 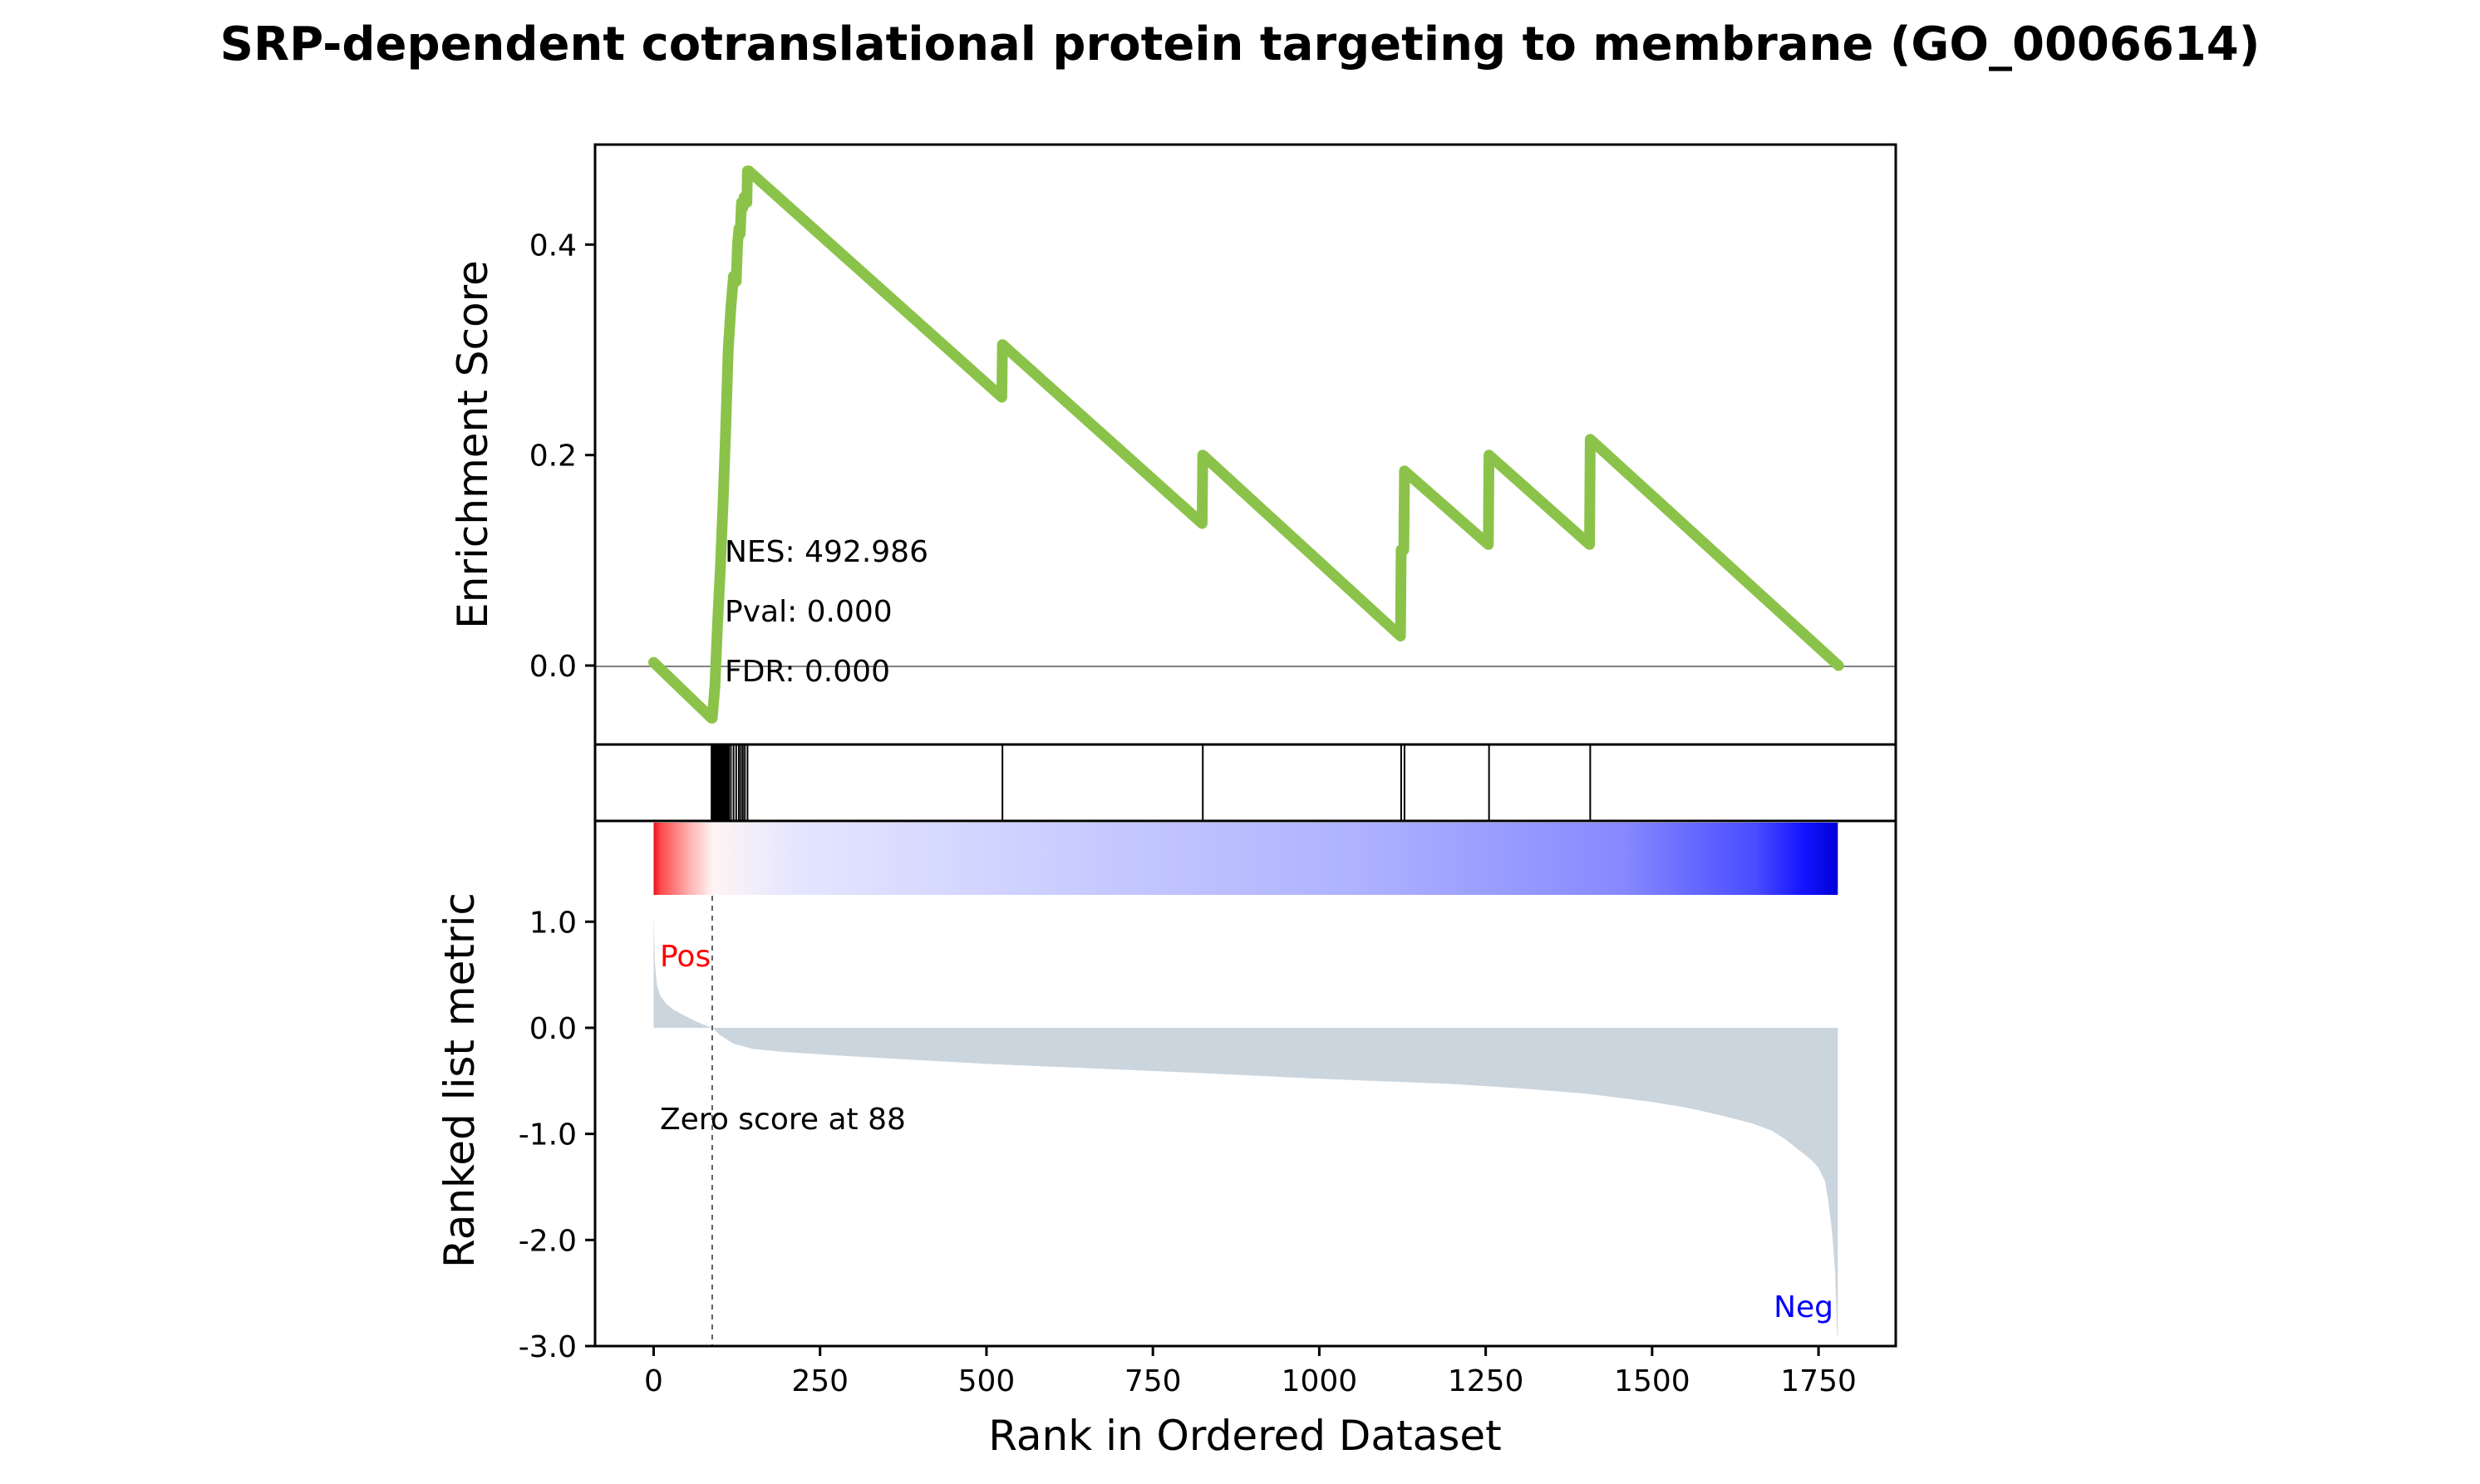 I want to click on x-tick-label: 750, so click(x=1153, y=1381).